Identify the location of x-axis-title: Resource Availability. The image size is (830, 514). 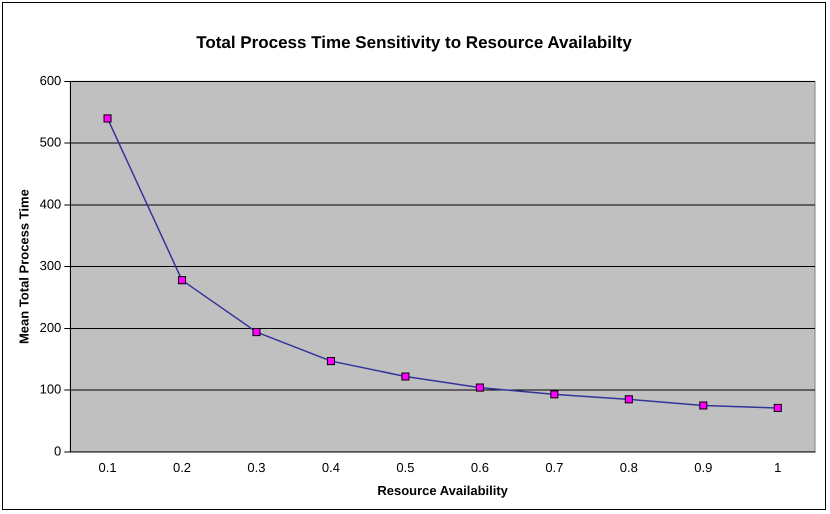
(443, 490).